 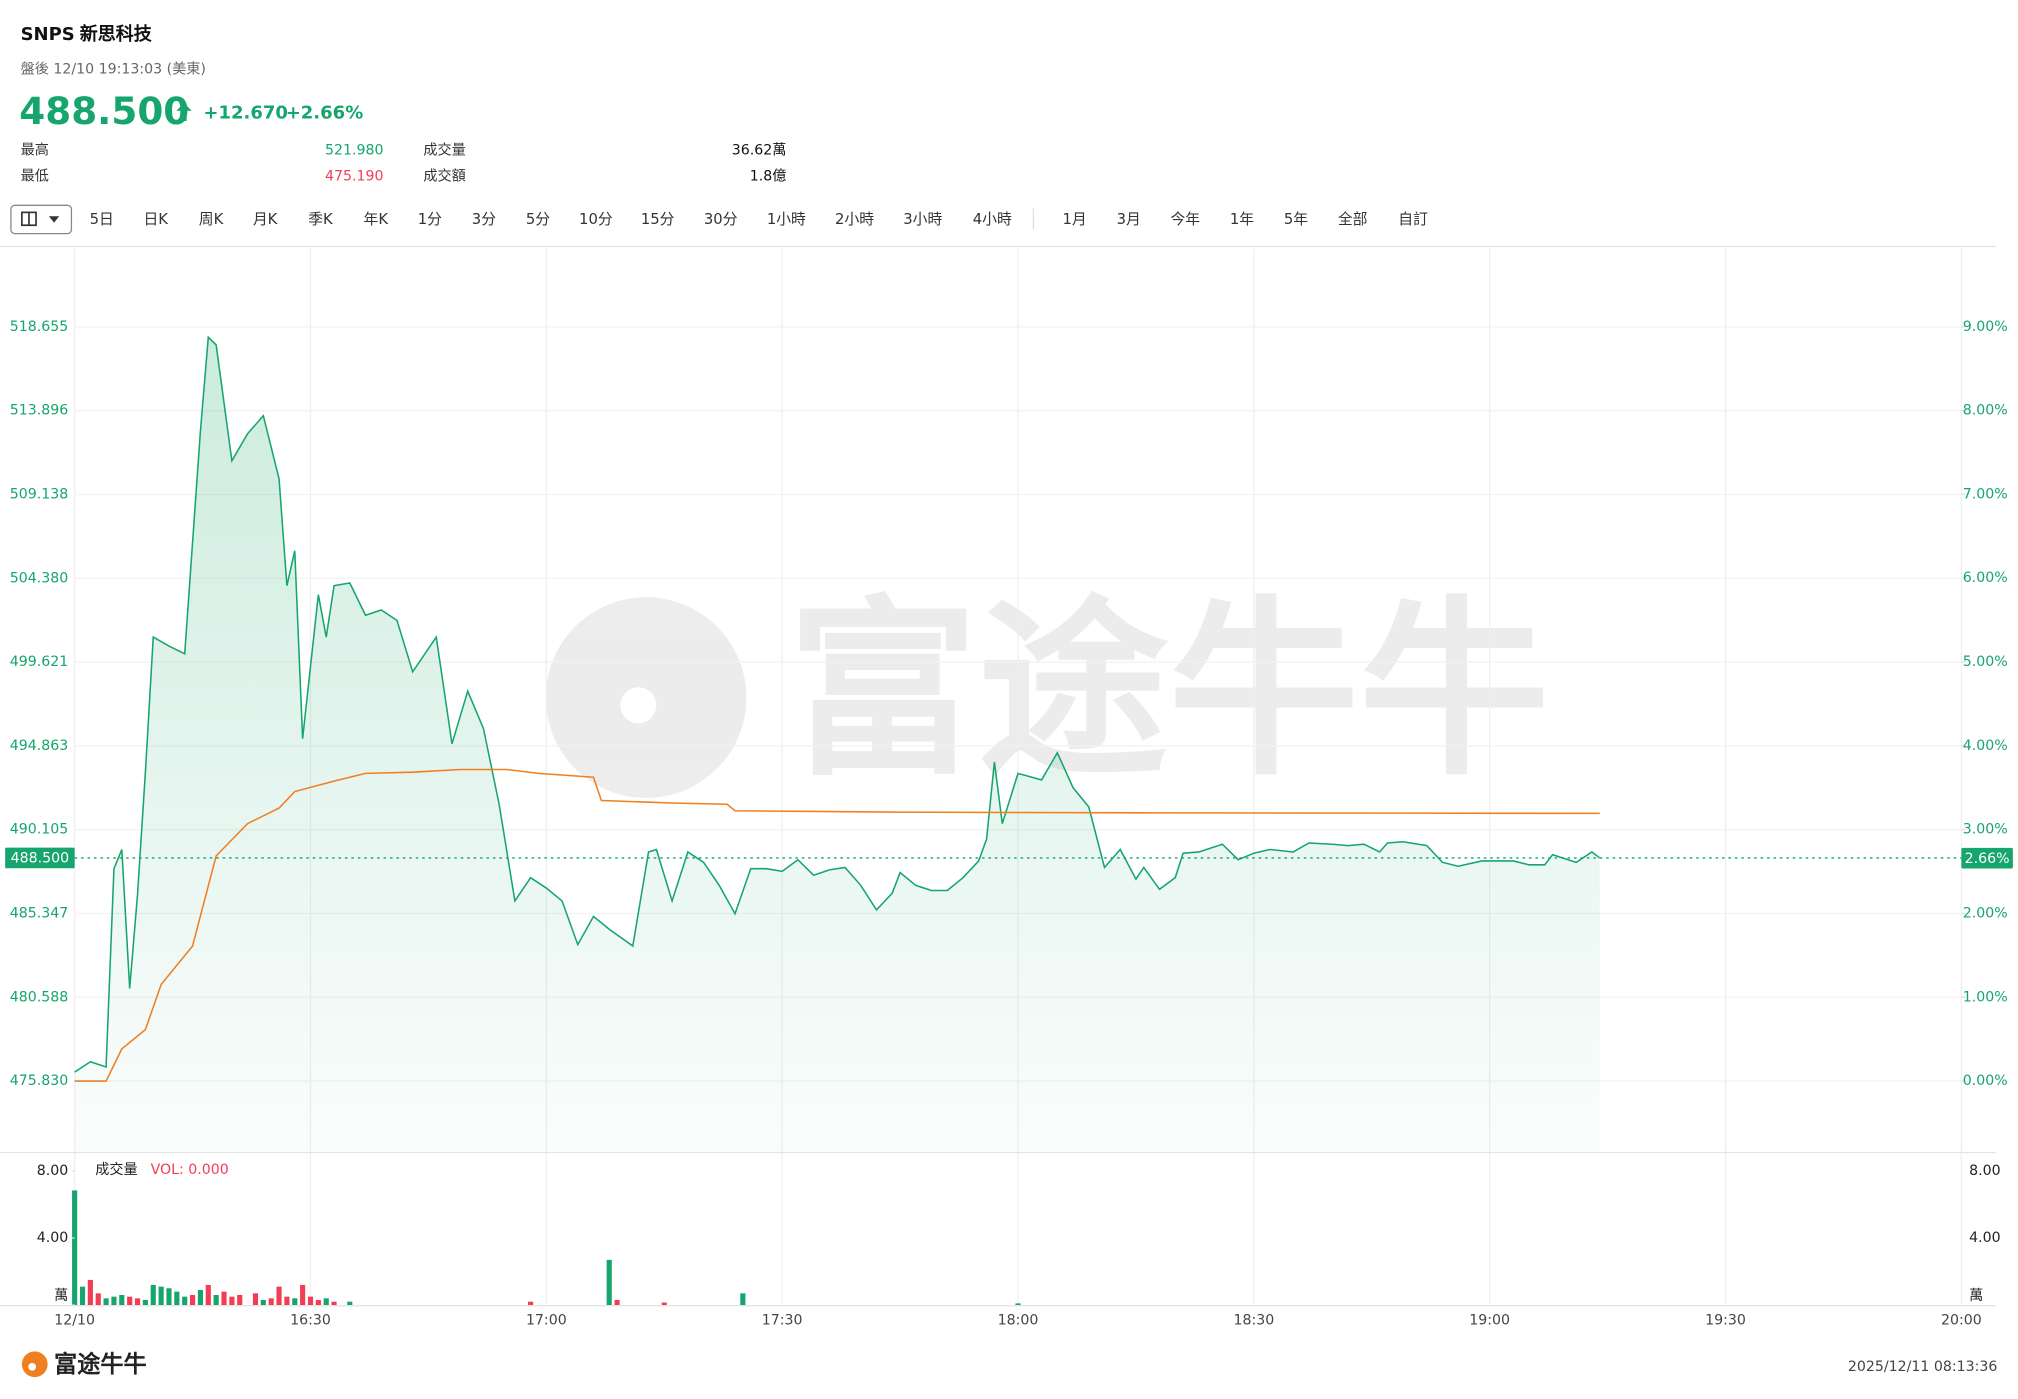 I want to click on brand-icon-dot, so click(x=32, y=1366).